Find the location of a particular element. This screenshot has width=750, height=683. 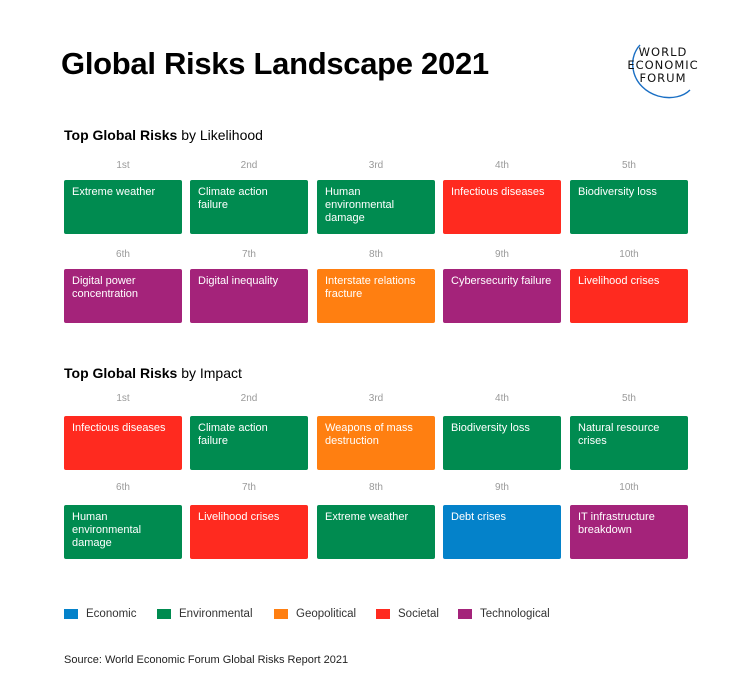

legend-item-economic: Economic is located at coordinates (100, 614).